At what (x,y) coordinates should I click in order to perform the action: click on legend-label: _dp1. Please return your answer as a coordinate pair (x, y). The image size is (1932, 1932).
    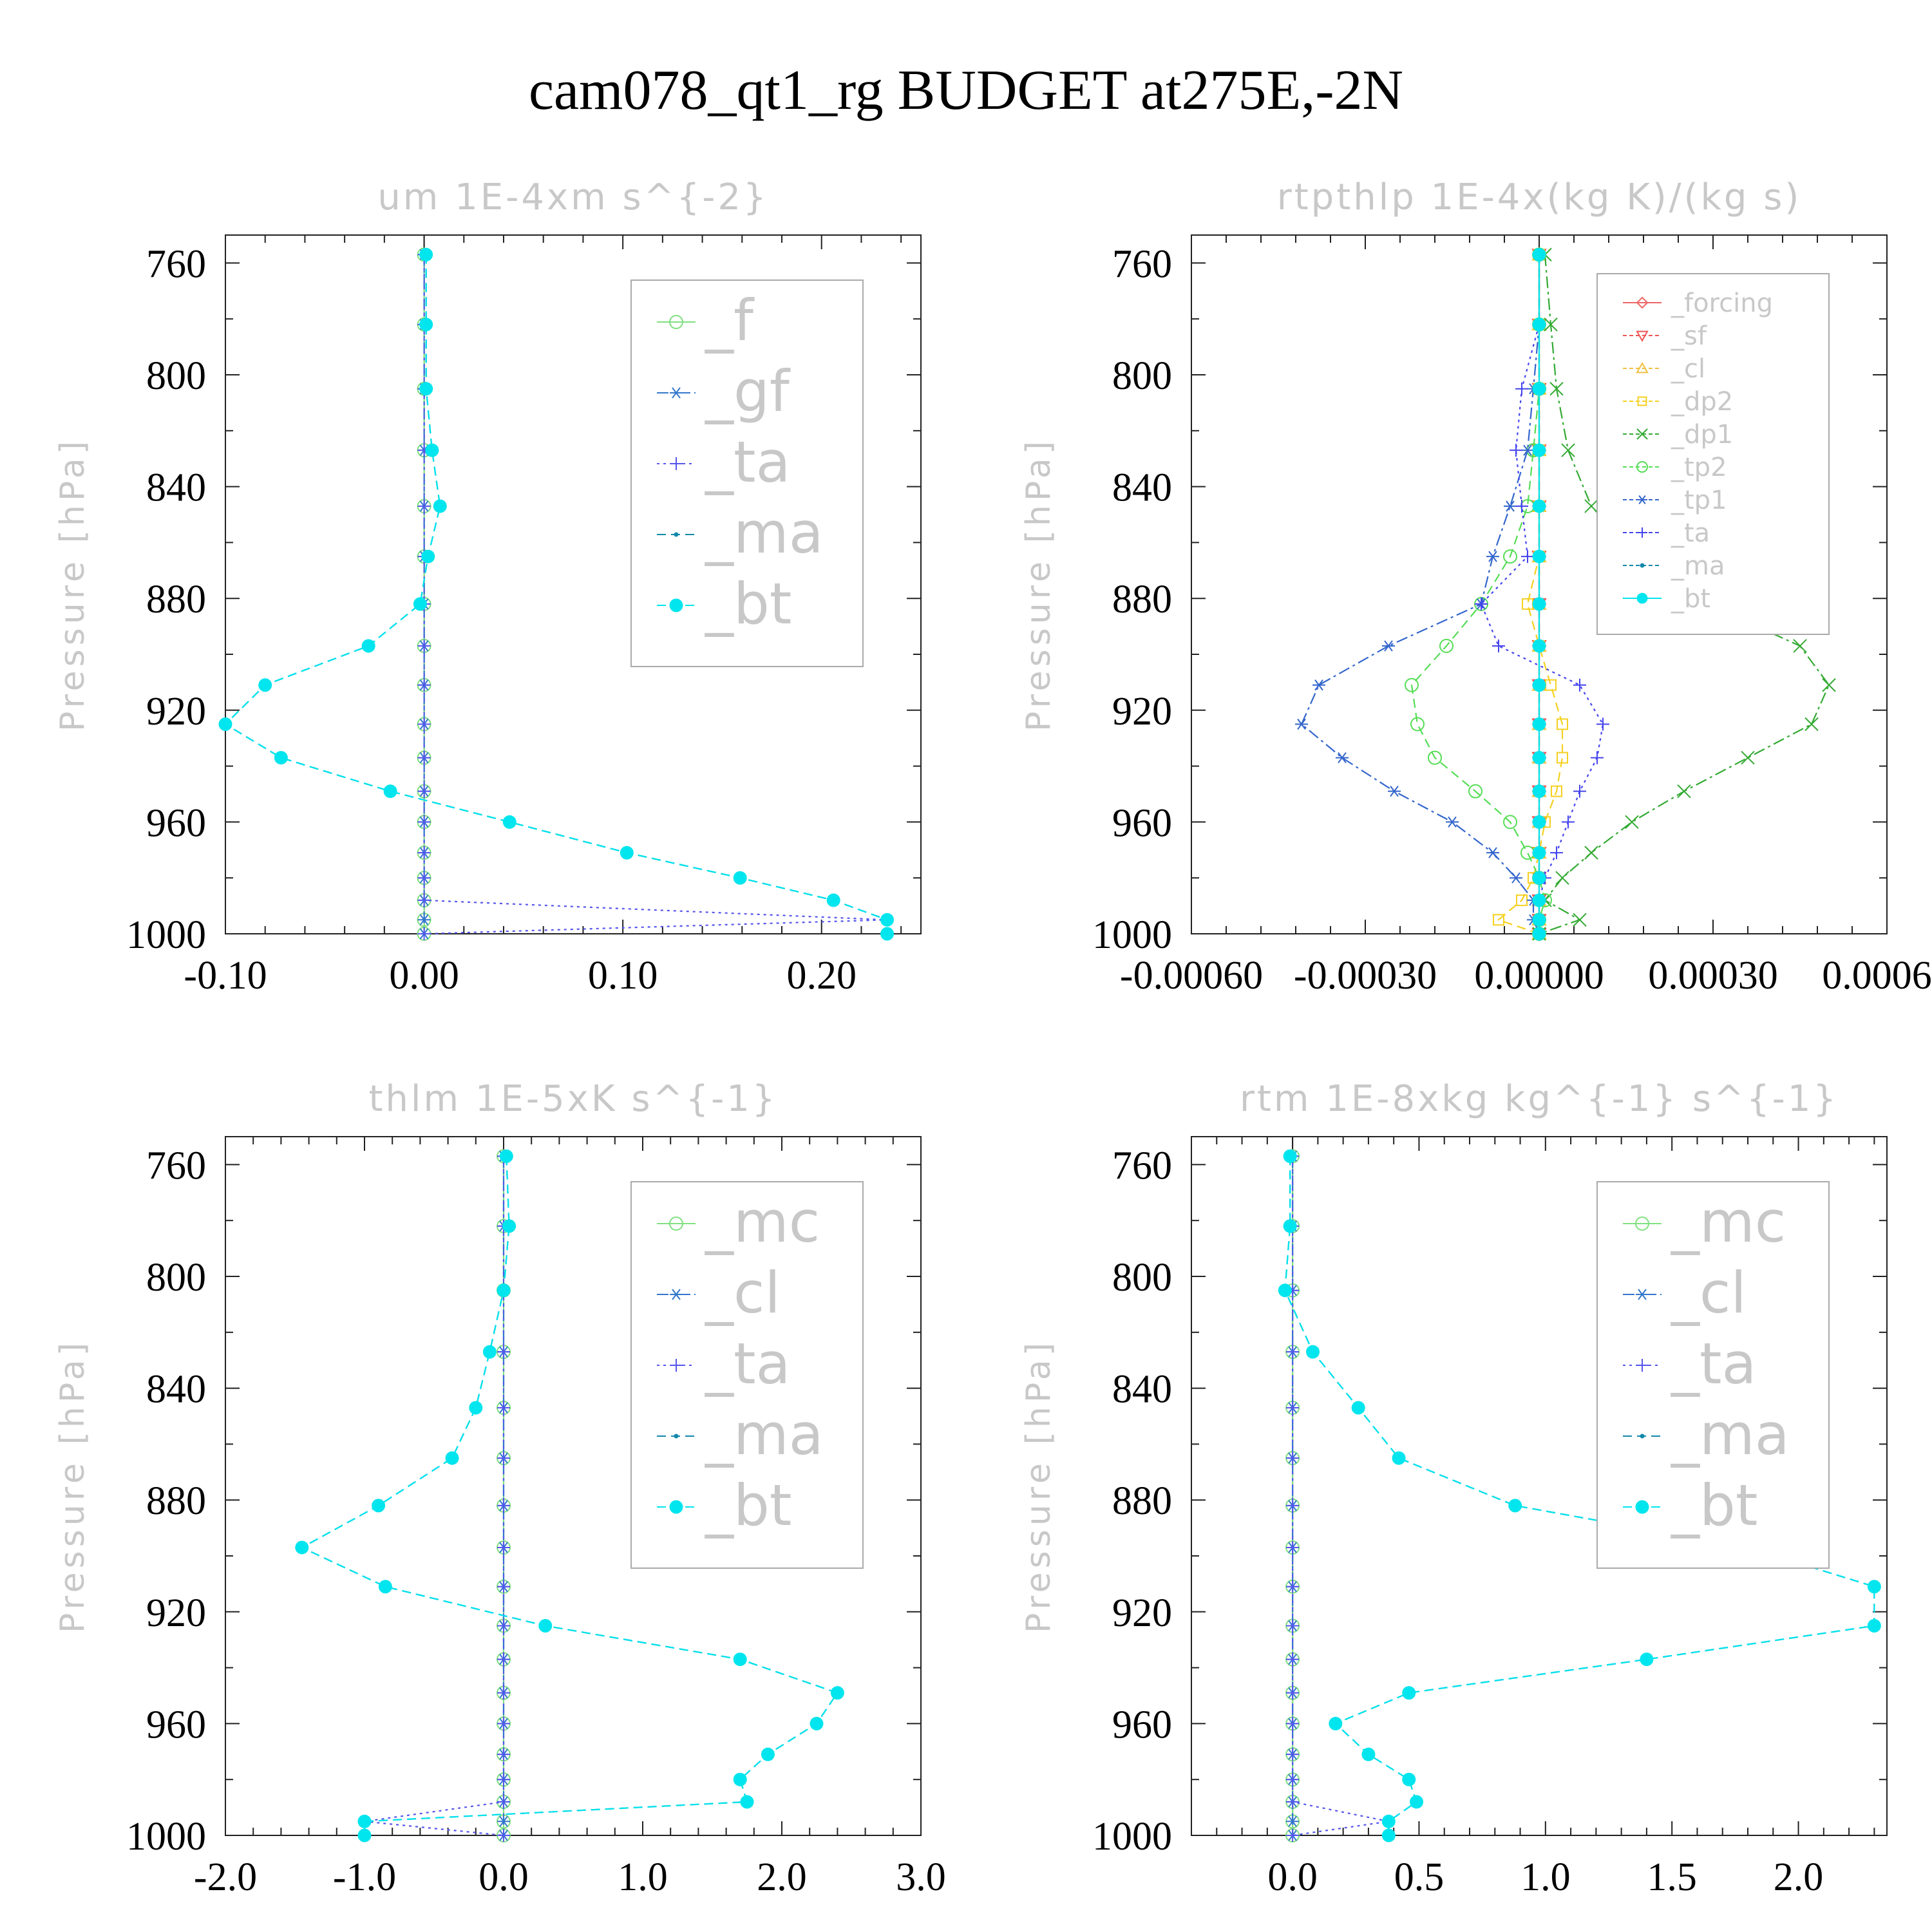
    Looking at the image, I should click on (1702, 435).